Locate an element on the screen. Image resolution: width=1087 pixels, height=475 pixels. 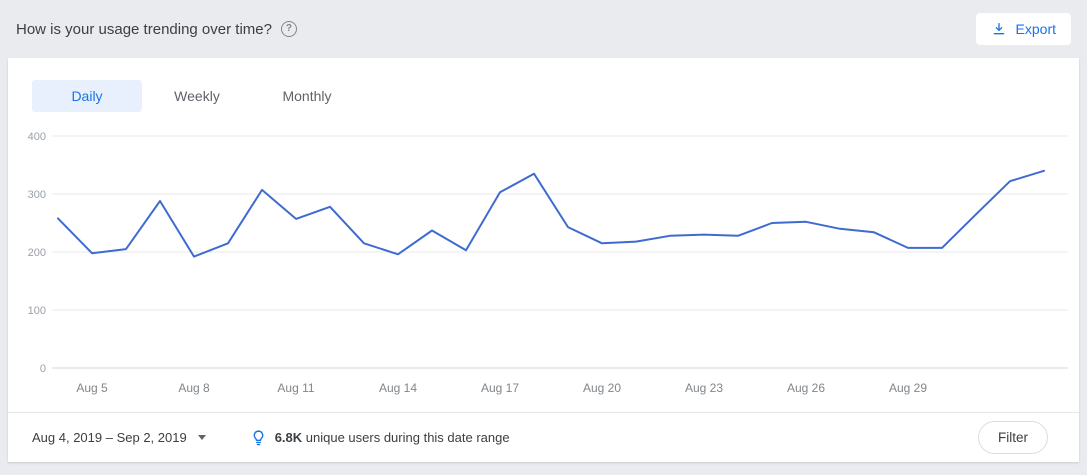
svg-text: Aug 5 is located at coordinates (92, 388).